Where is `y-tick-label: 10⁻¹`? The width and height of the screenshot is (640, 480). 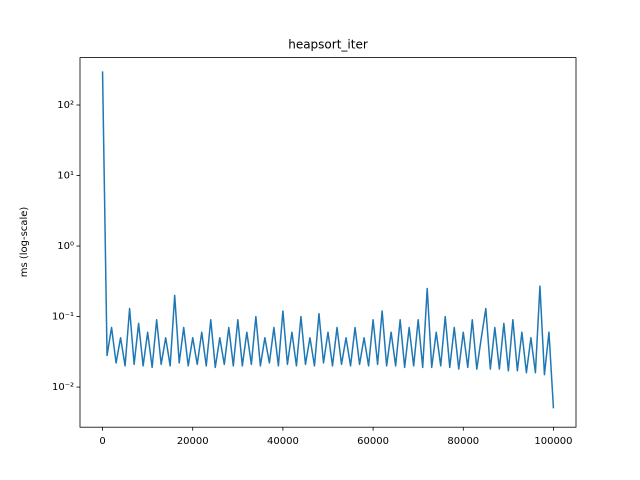 y-tick-label: 10⁻¹ is located at coordinates (63, 317).